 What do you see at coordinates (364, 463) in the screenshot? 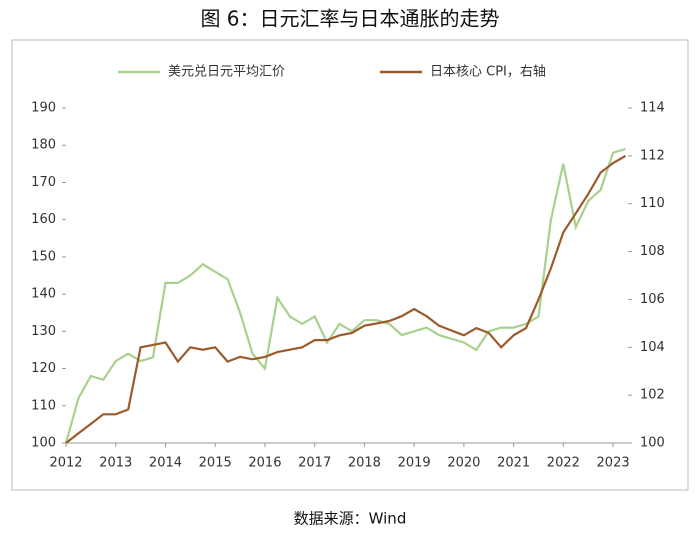
I see `x-tick-label: 2018` at bounding box center [364, 463].